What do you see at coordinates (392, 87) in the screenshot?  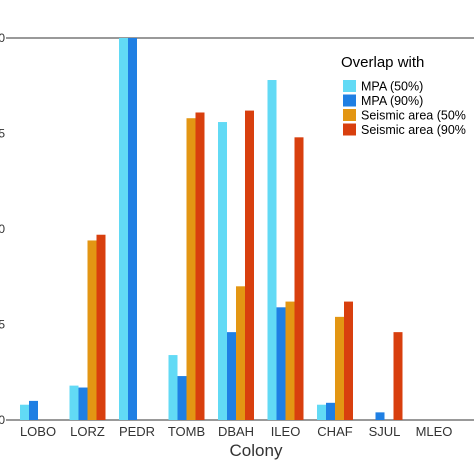 I see `legend-label-1: MPA (50%)` at bounding box center [392, 87].